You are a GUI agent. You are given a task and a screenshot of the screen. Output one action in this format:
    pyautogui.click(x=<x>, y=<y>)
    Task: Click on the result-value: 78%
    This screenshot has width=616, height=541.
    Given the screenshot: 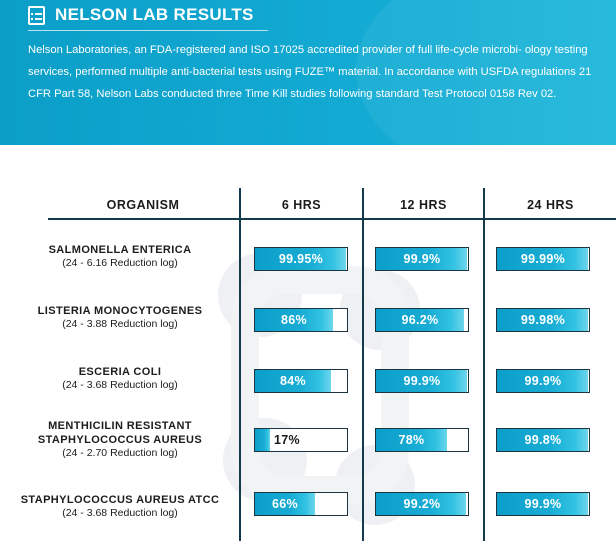 What is the action you would take?
    pyautogui.click(x=411, y=440)
    